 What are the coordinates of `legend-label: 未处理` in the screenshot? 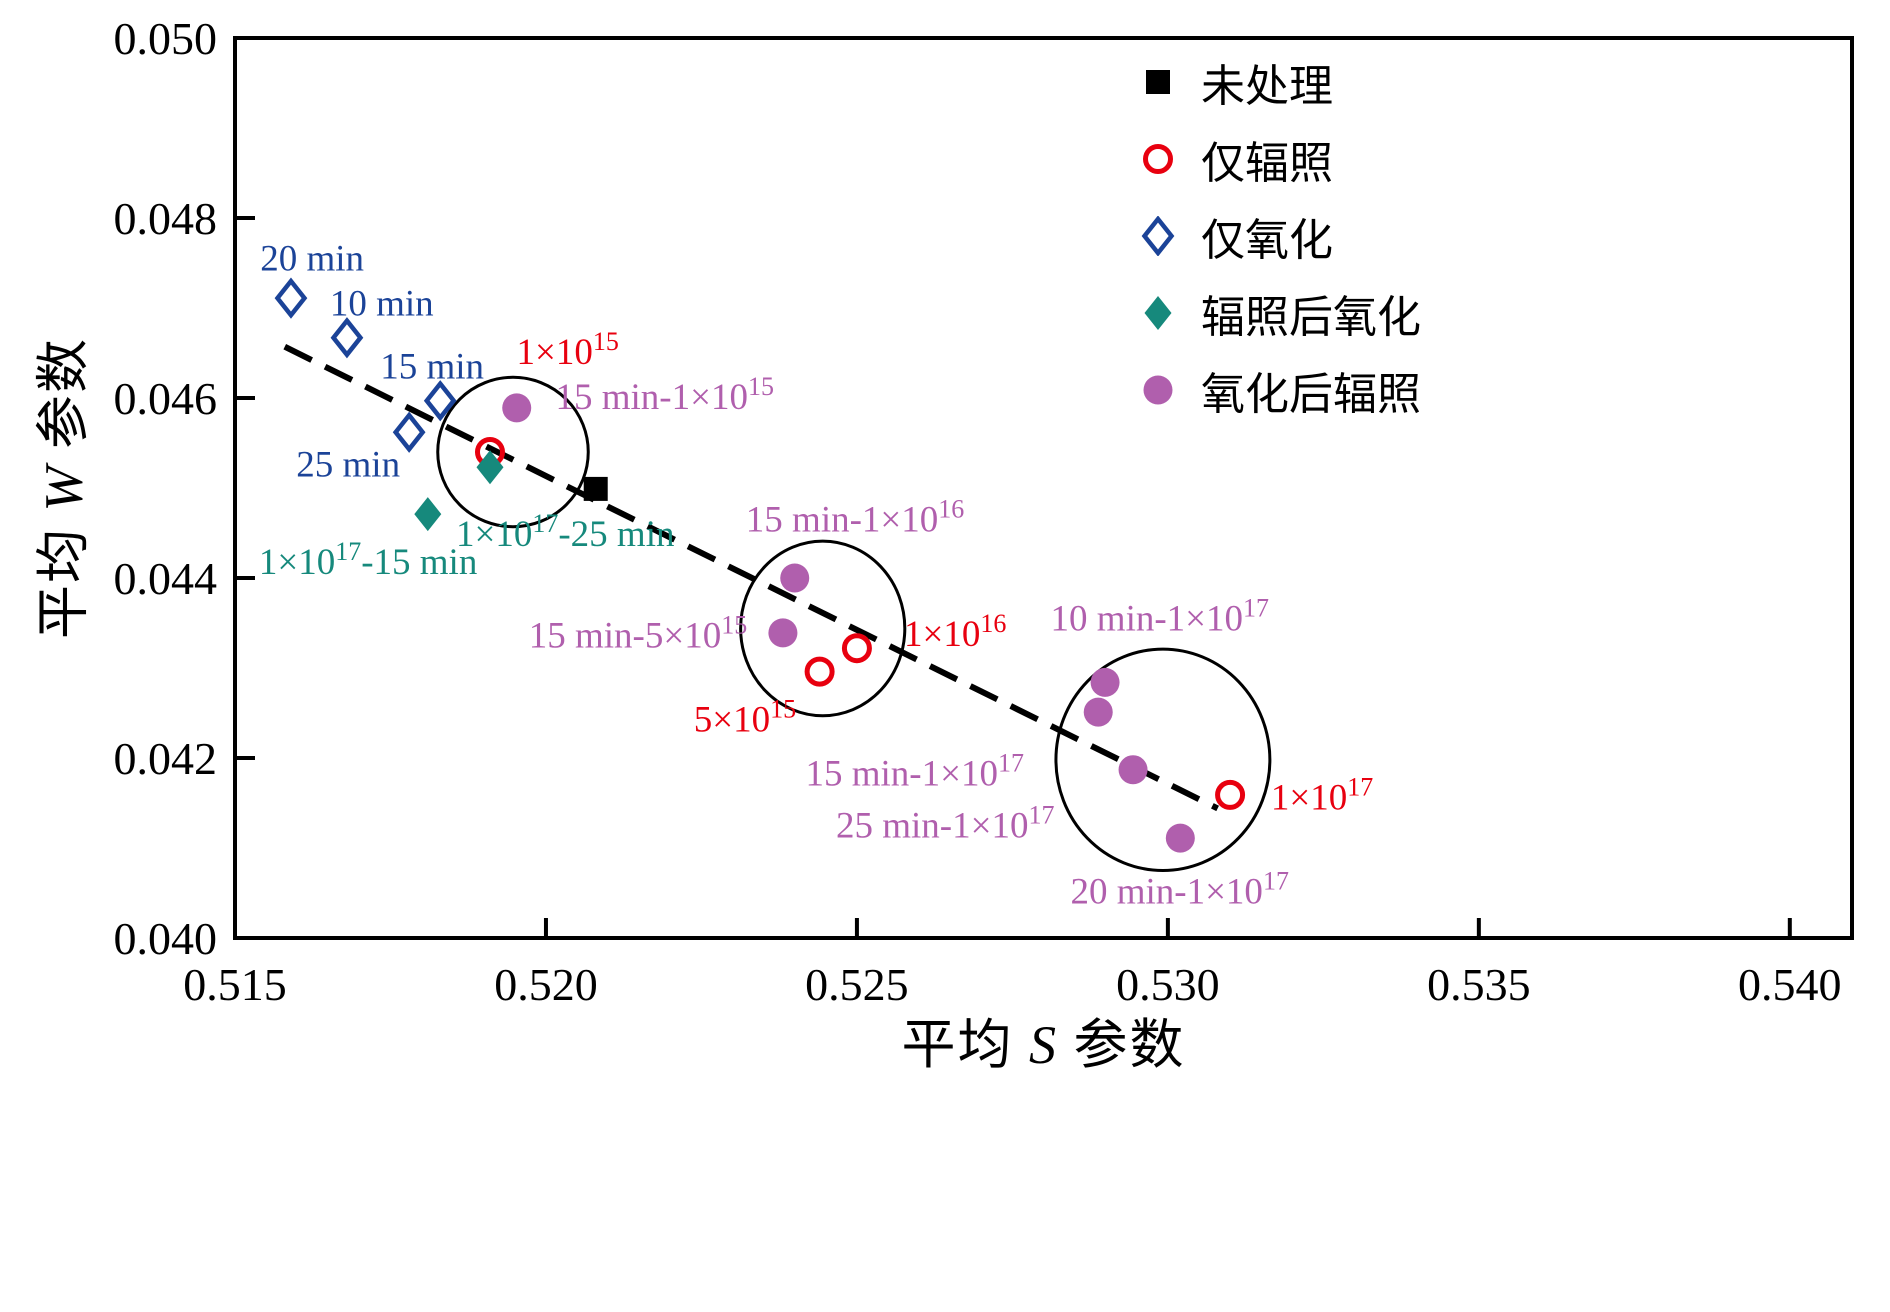 It's located at (1267, 86).